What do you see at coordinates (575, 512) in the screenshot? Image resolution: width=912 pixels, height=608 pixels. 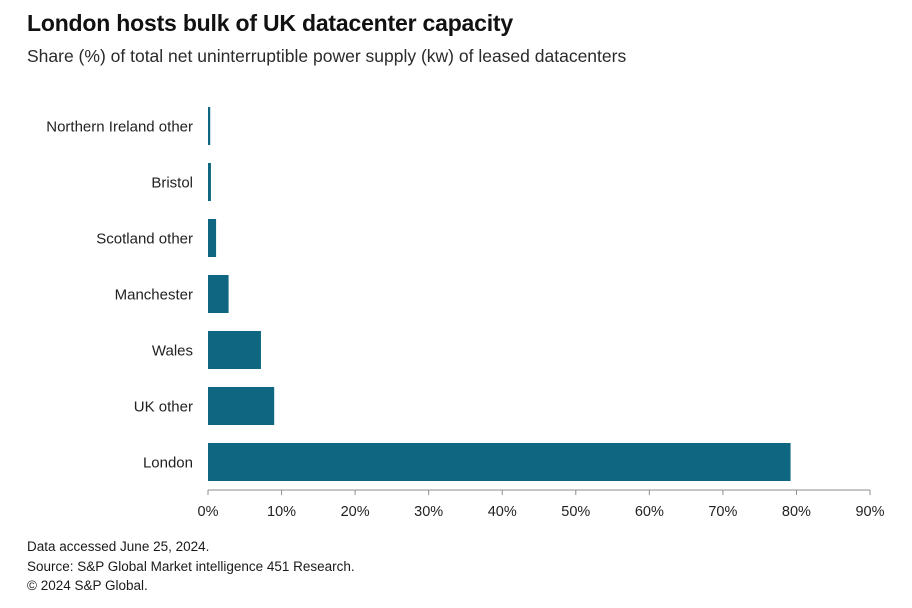 I see `x-tick-label: 50%` at bounding box center [575, 512].